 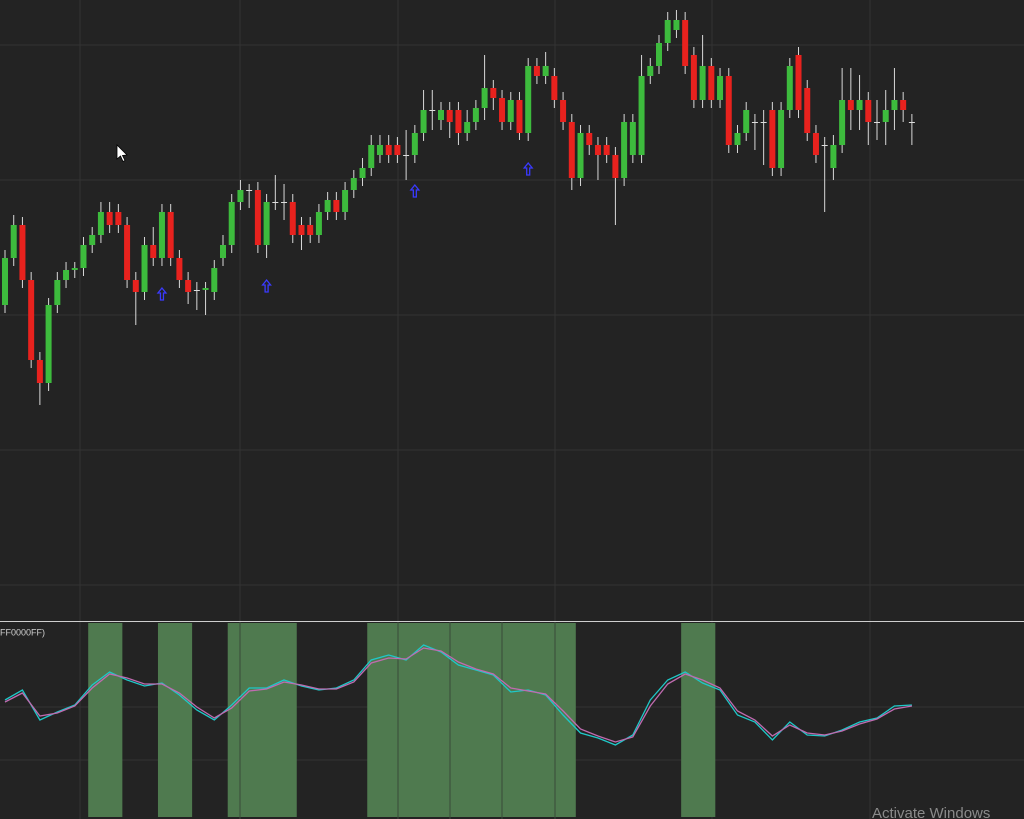 What do you see at coordinates (22, 632) in the screenshot?
I see `indicator-label: FF0000FF)` at bounding box center [22, 632].